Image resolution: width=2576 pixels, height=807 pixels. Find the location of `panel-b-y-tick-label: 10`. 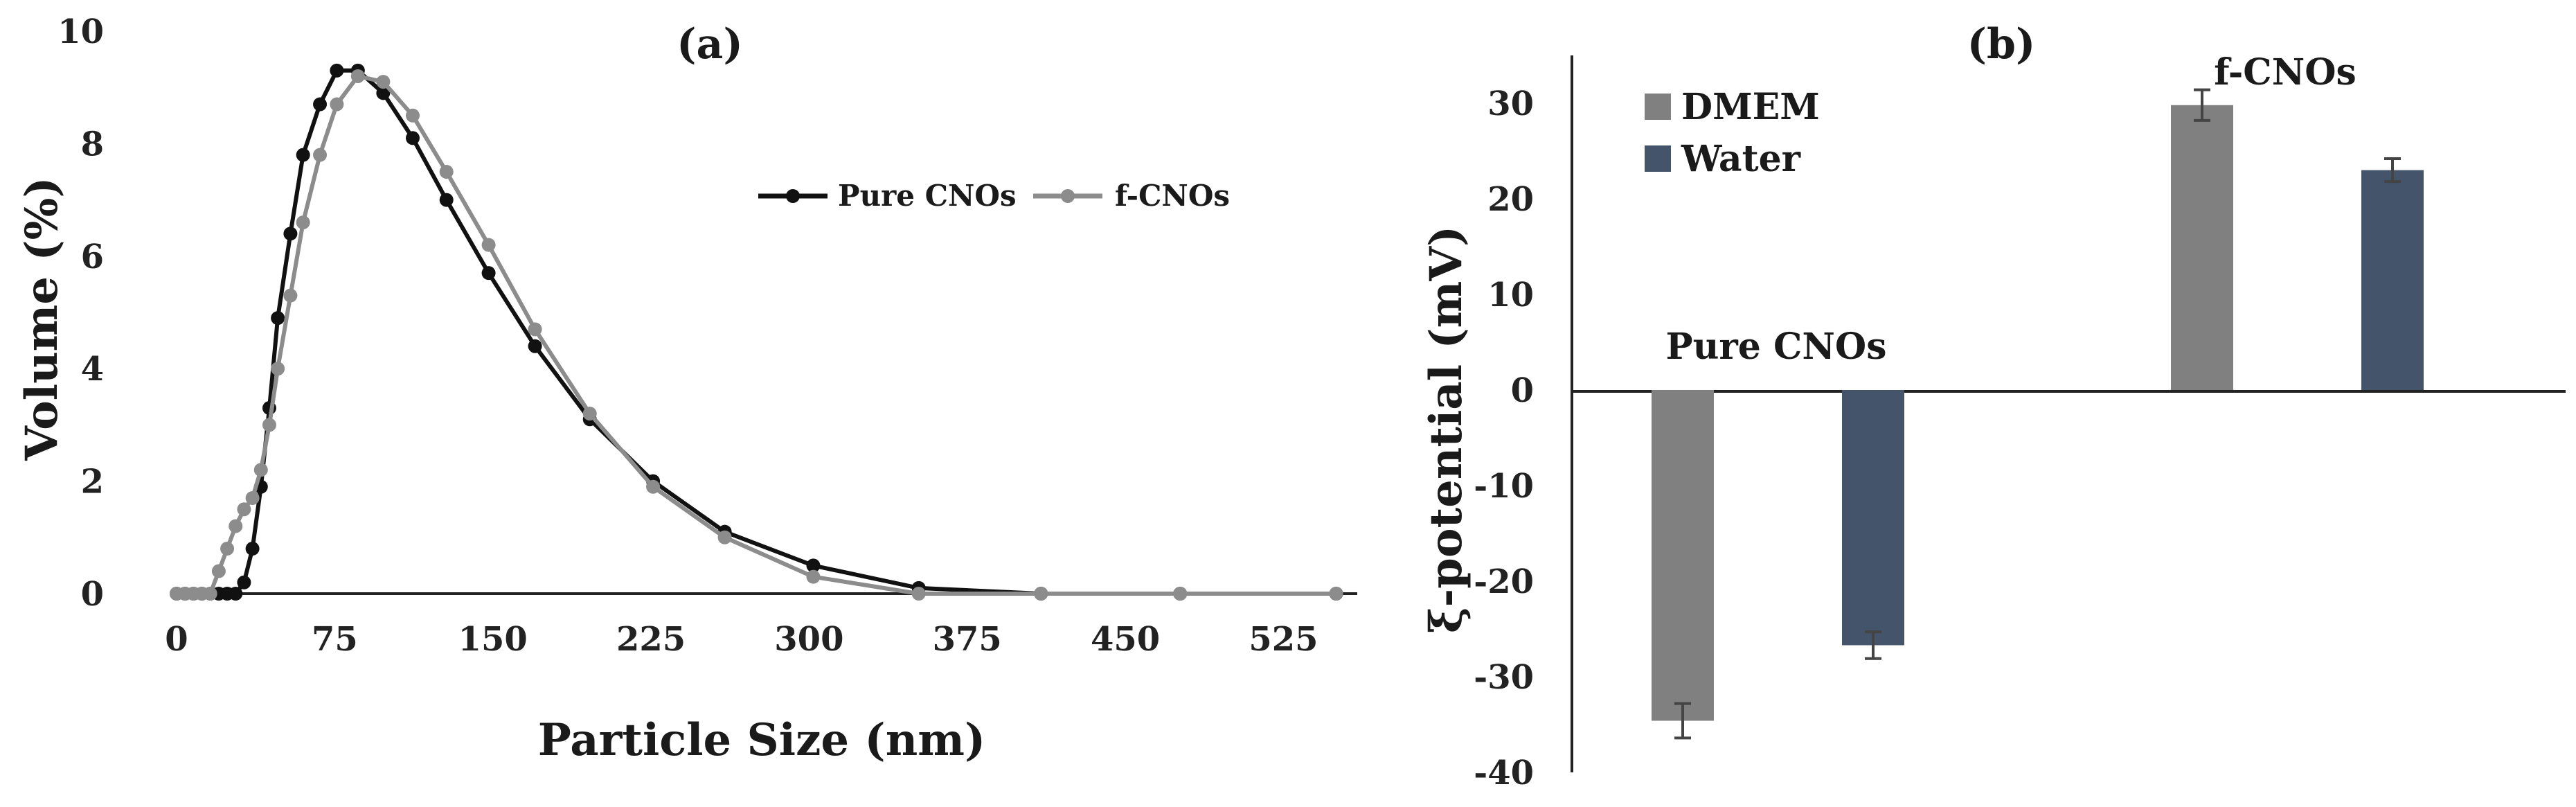

panel-b-y-tick-label: 10 is located at coordinates (1510, 295).